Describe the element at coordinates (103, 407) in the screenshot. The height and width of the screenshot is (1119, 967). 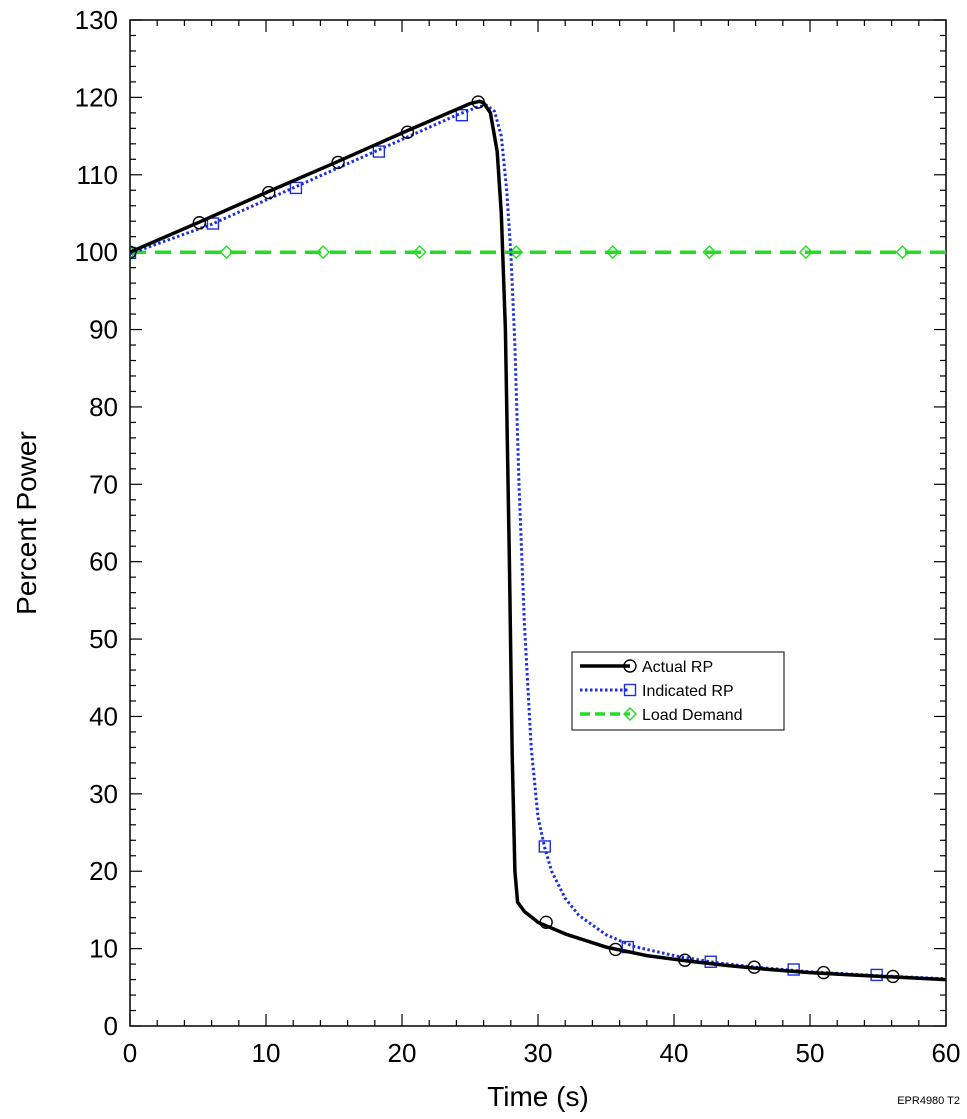
I see `y-tick-label: 80` at that location.